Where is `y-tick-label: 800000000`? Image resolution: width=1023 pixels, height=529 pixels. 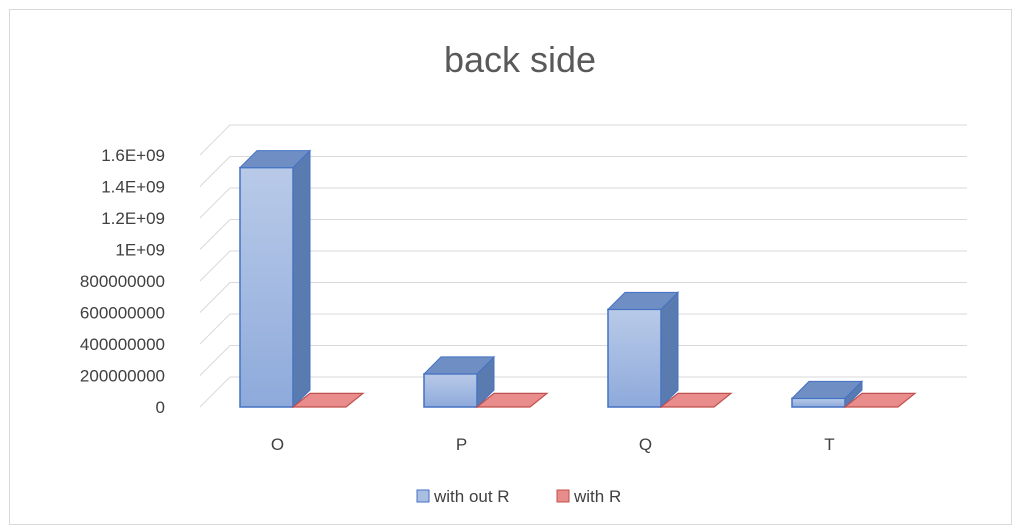
y-tick-label: 800000000 is located at coordinates (122, 281).